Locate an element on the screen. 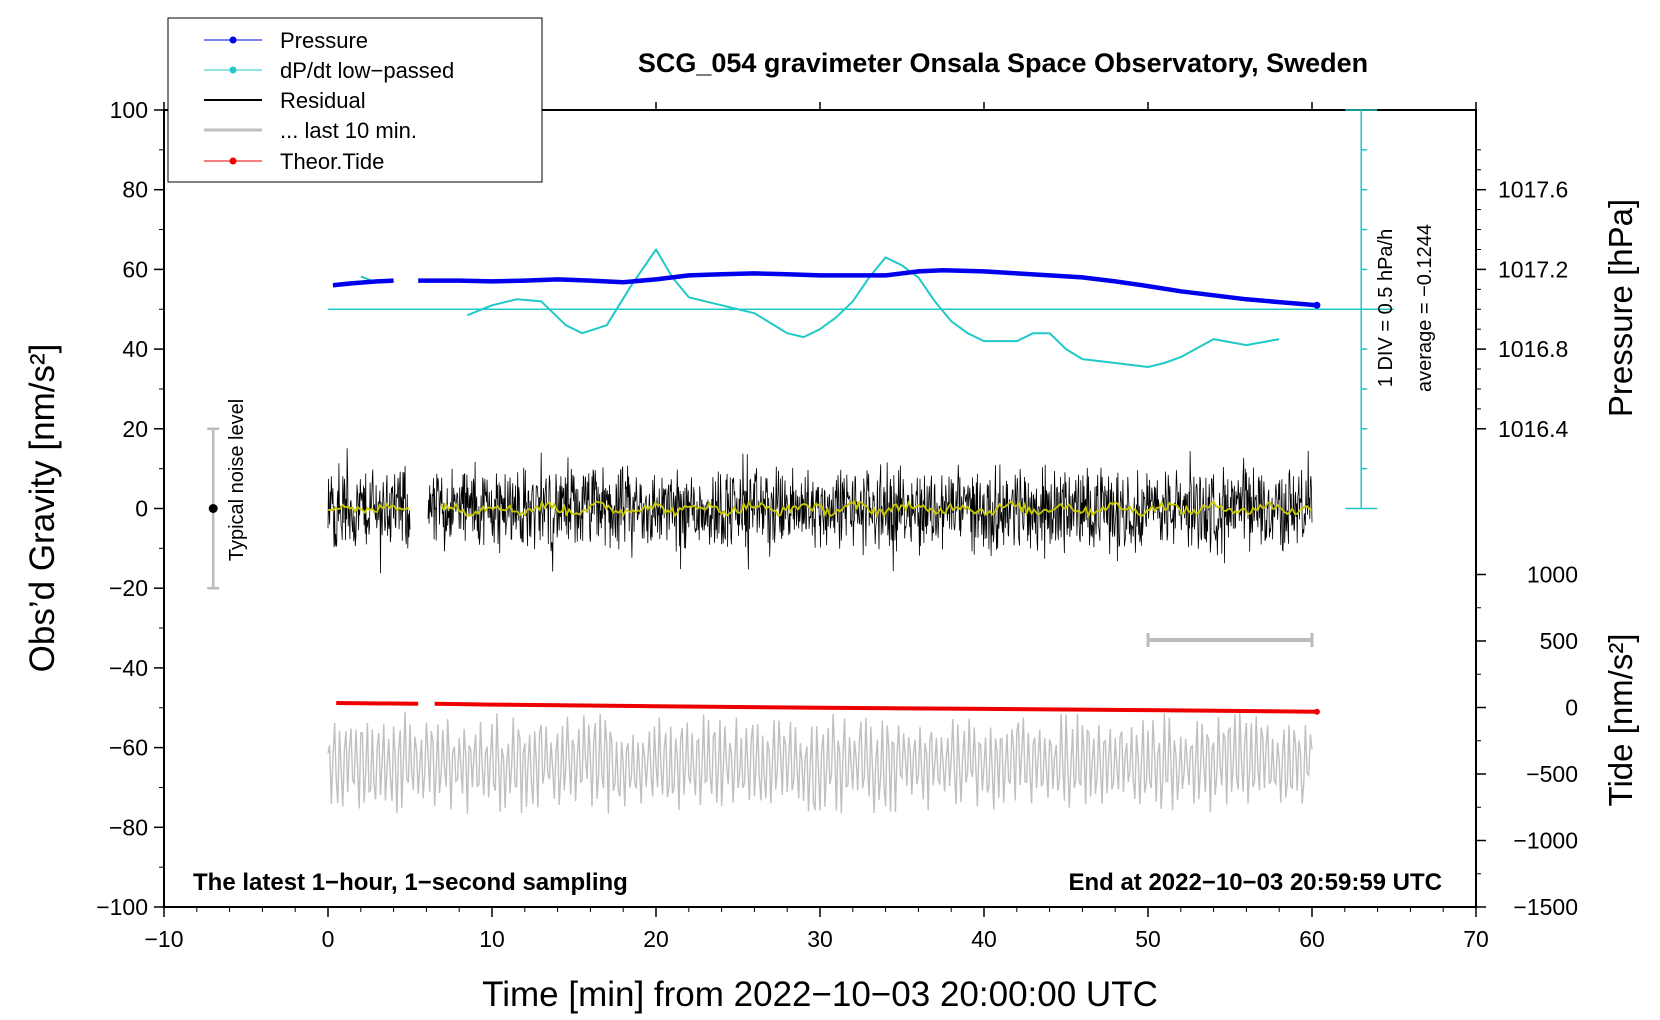 Image resolution: width=1660 pixels, height=1020 pixels. tide-axis-label: Tide [nm/s²] is located at coordinates (1620, 720).